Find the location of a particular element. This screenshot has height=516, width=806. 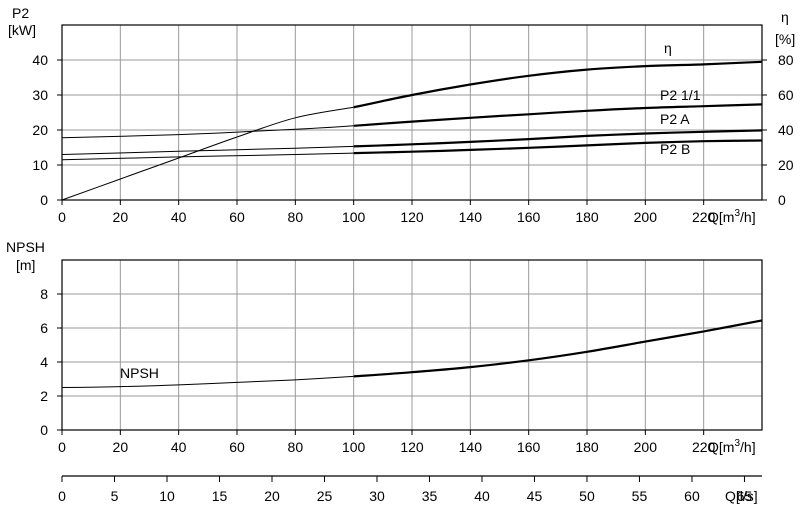

npsh-x-tick-label: 220 is located at coordinates (704, 447).